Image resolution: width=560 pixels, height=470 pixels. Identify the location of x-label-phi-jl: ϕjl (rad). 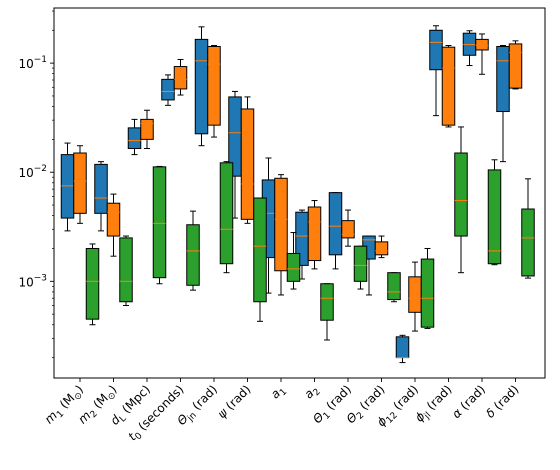
(434, 404).